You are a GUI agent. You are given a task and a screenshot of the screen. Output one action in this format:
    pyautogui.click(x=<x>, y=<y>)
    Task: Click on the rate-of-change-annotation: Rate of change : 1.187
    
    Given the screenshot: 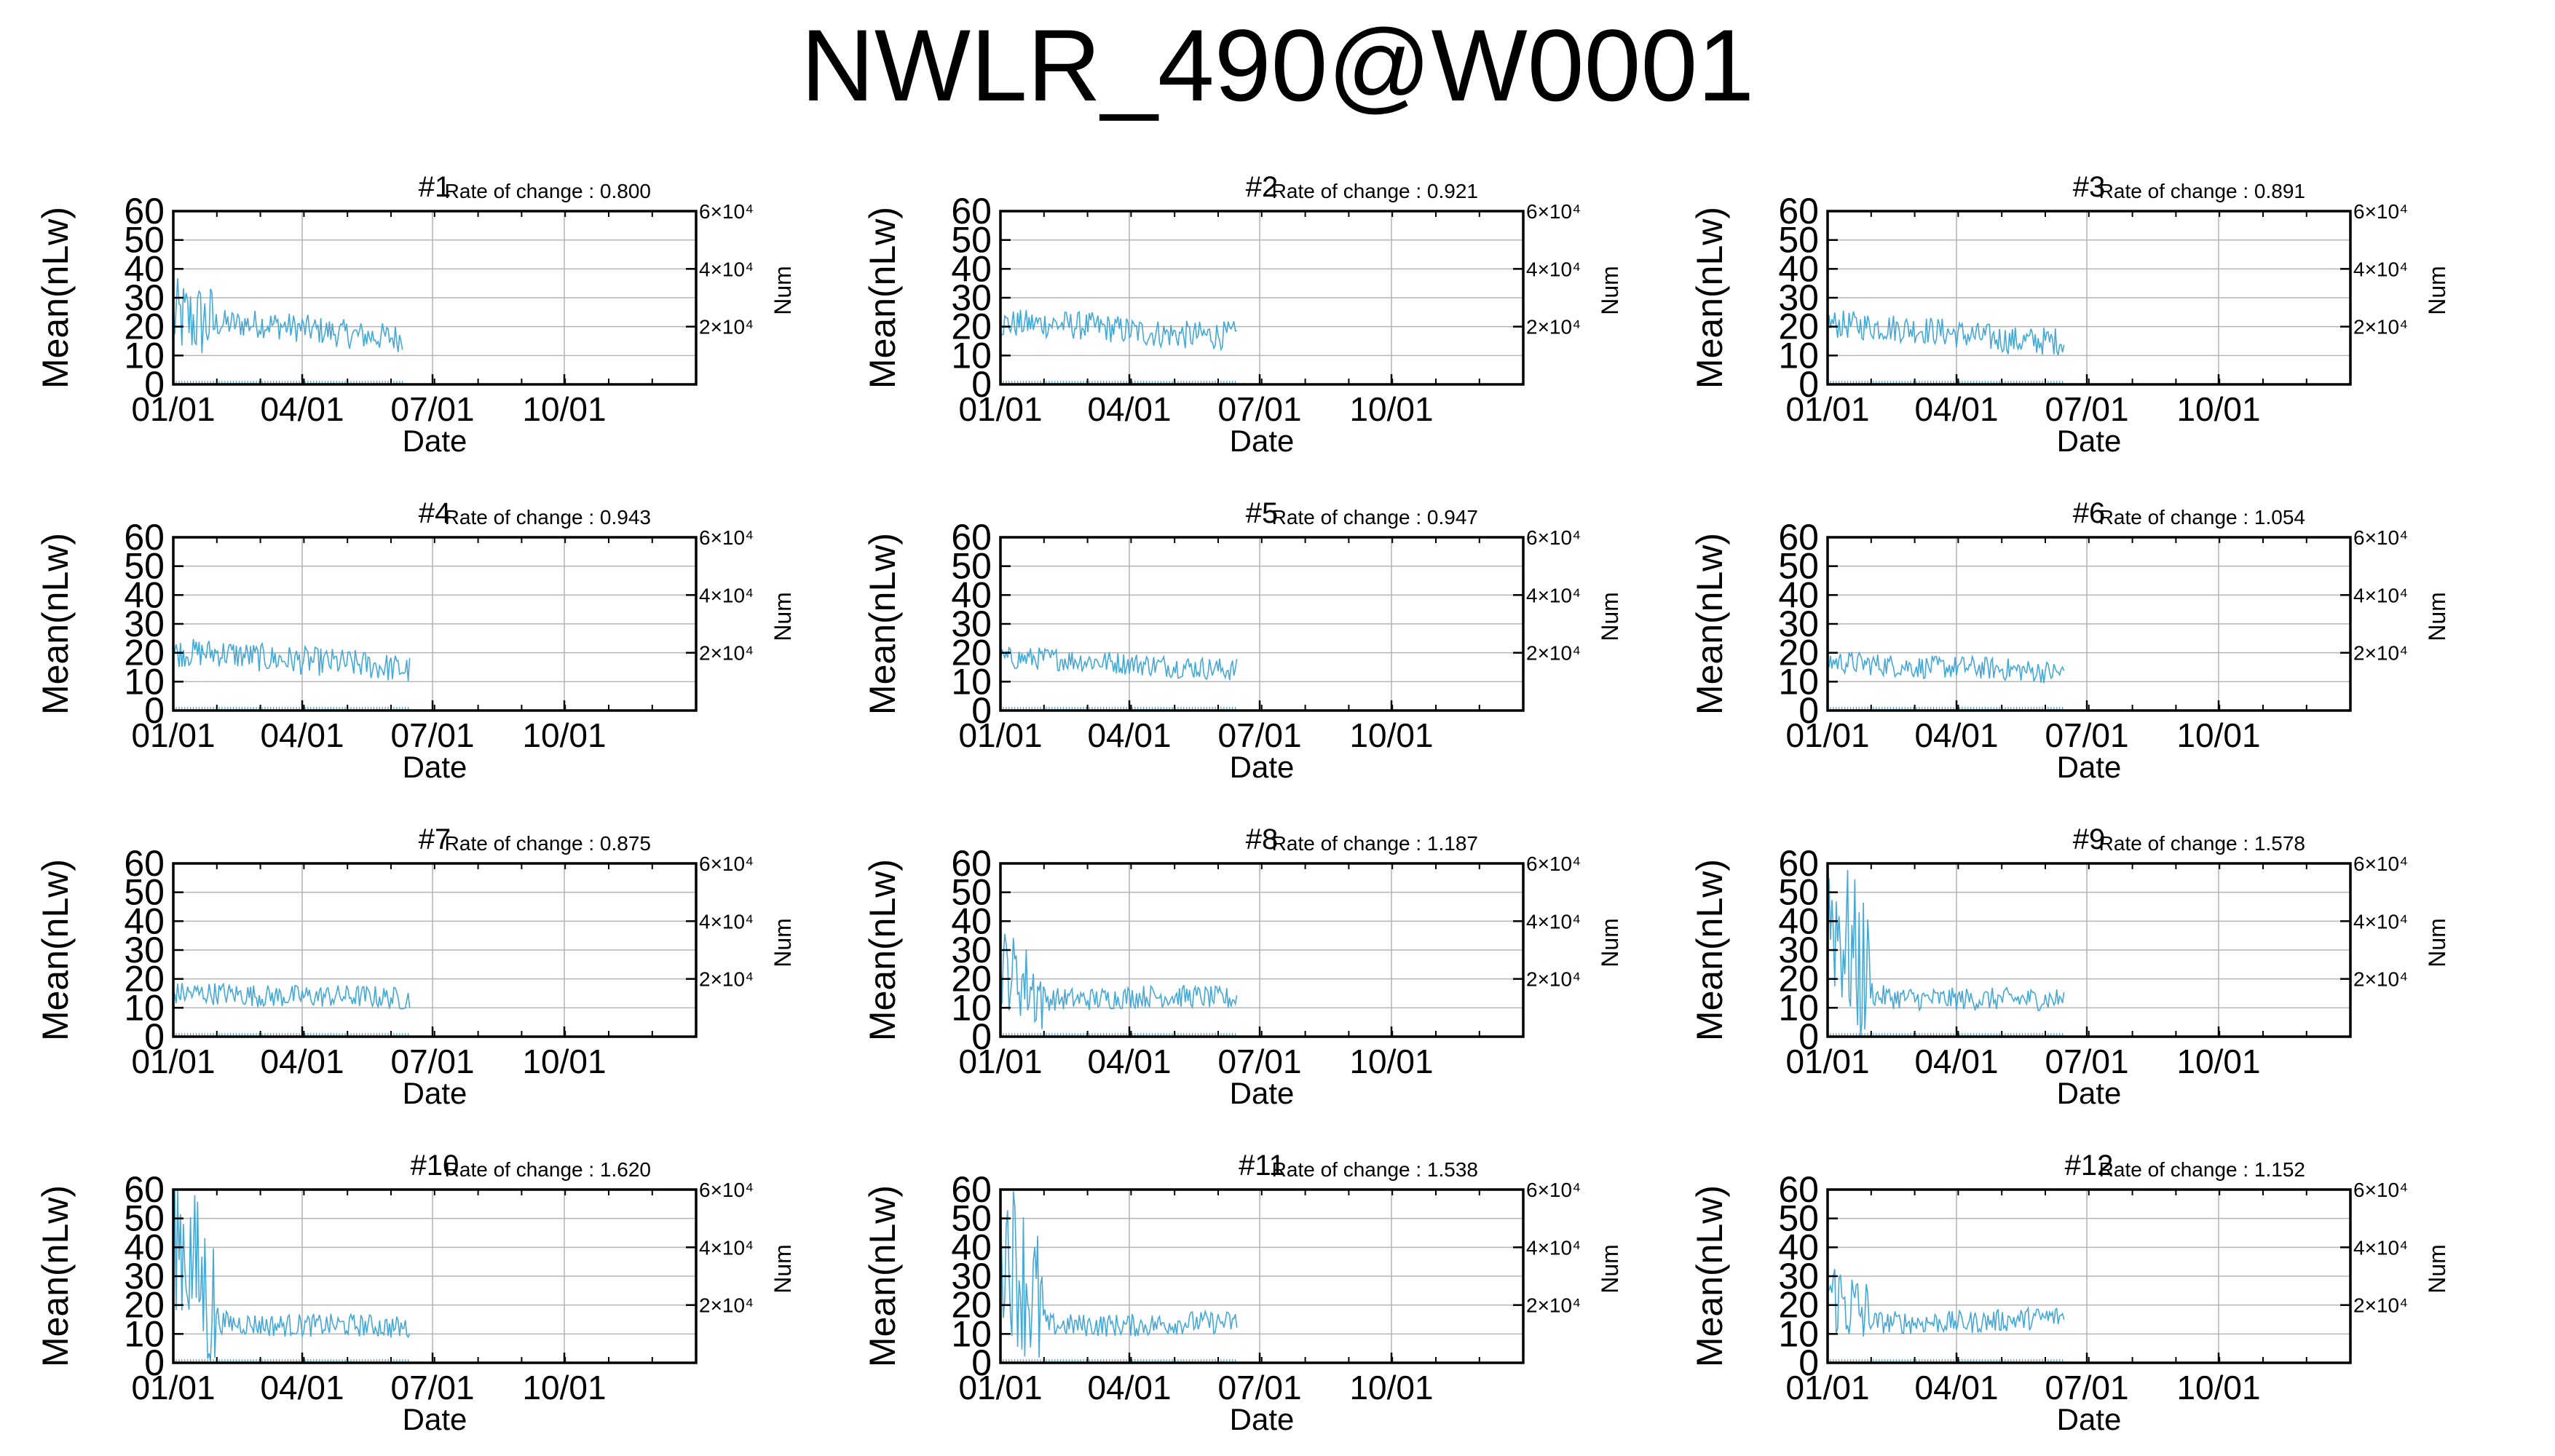 What is the action you would take?
    pyautogui.click(x=1375, y=843)
    